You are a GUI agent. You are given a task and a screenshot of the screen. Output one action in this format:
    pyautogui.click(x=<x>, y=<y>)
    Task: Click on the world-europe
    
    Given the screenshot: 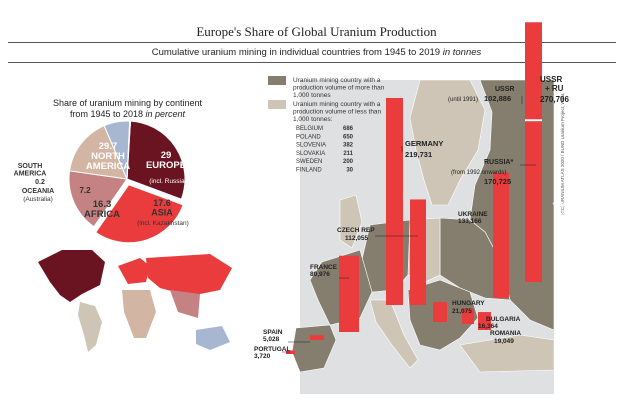 What is the action you would take?
    pyautogui.click(x=134, y=271)
    